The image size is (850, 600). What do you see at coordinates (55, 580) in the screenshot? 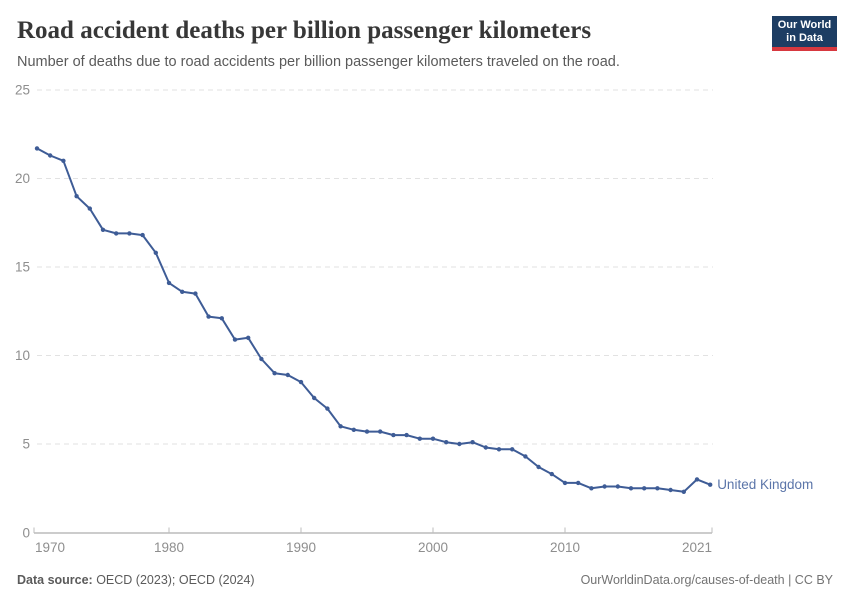
I see `data-source-label: Data source:` at bounding box center [55, 580].